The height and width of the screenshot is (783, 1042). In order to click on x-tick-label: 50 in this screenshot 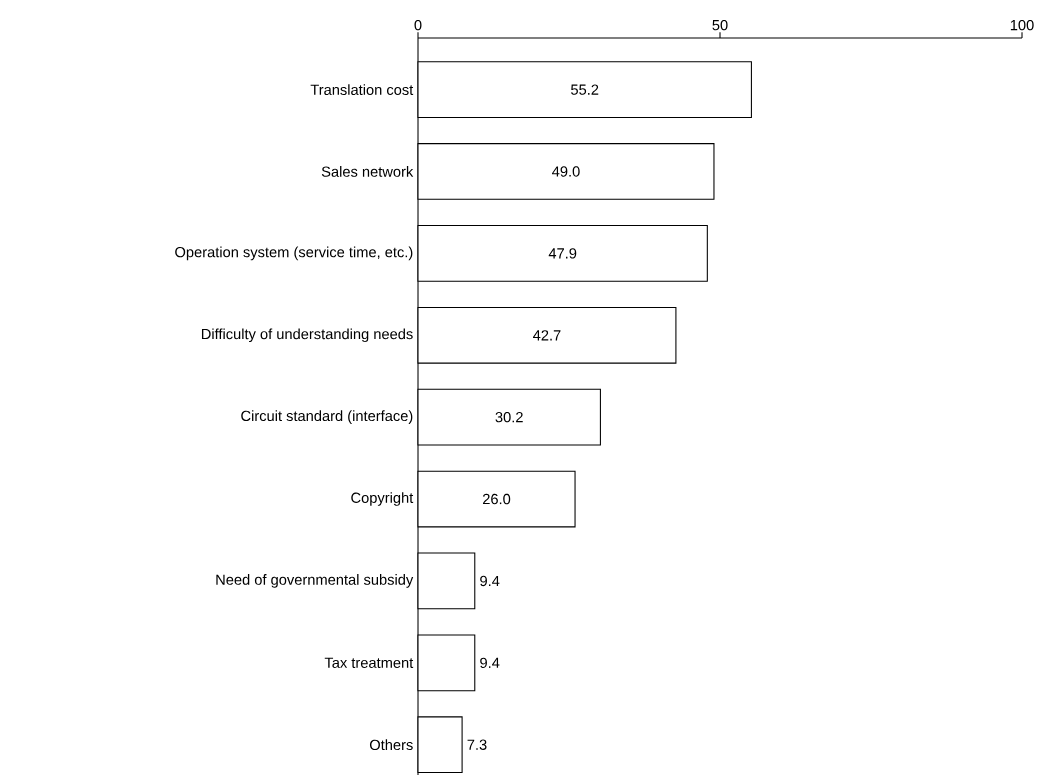, I will do `click(720, 25)`.